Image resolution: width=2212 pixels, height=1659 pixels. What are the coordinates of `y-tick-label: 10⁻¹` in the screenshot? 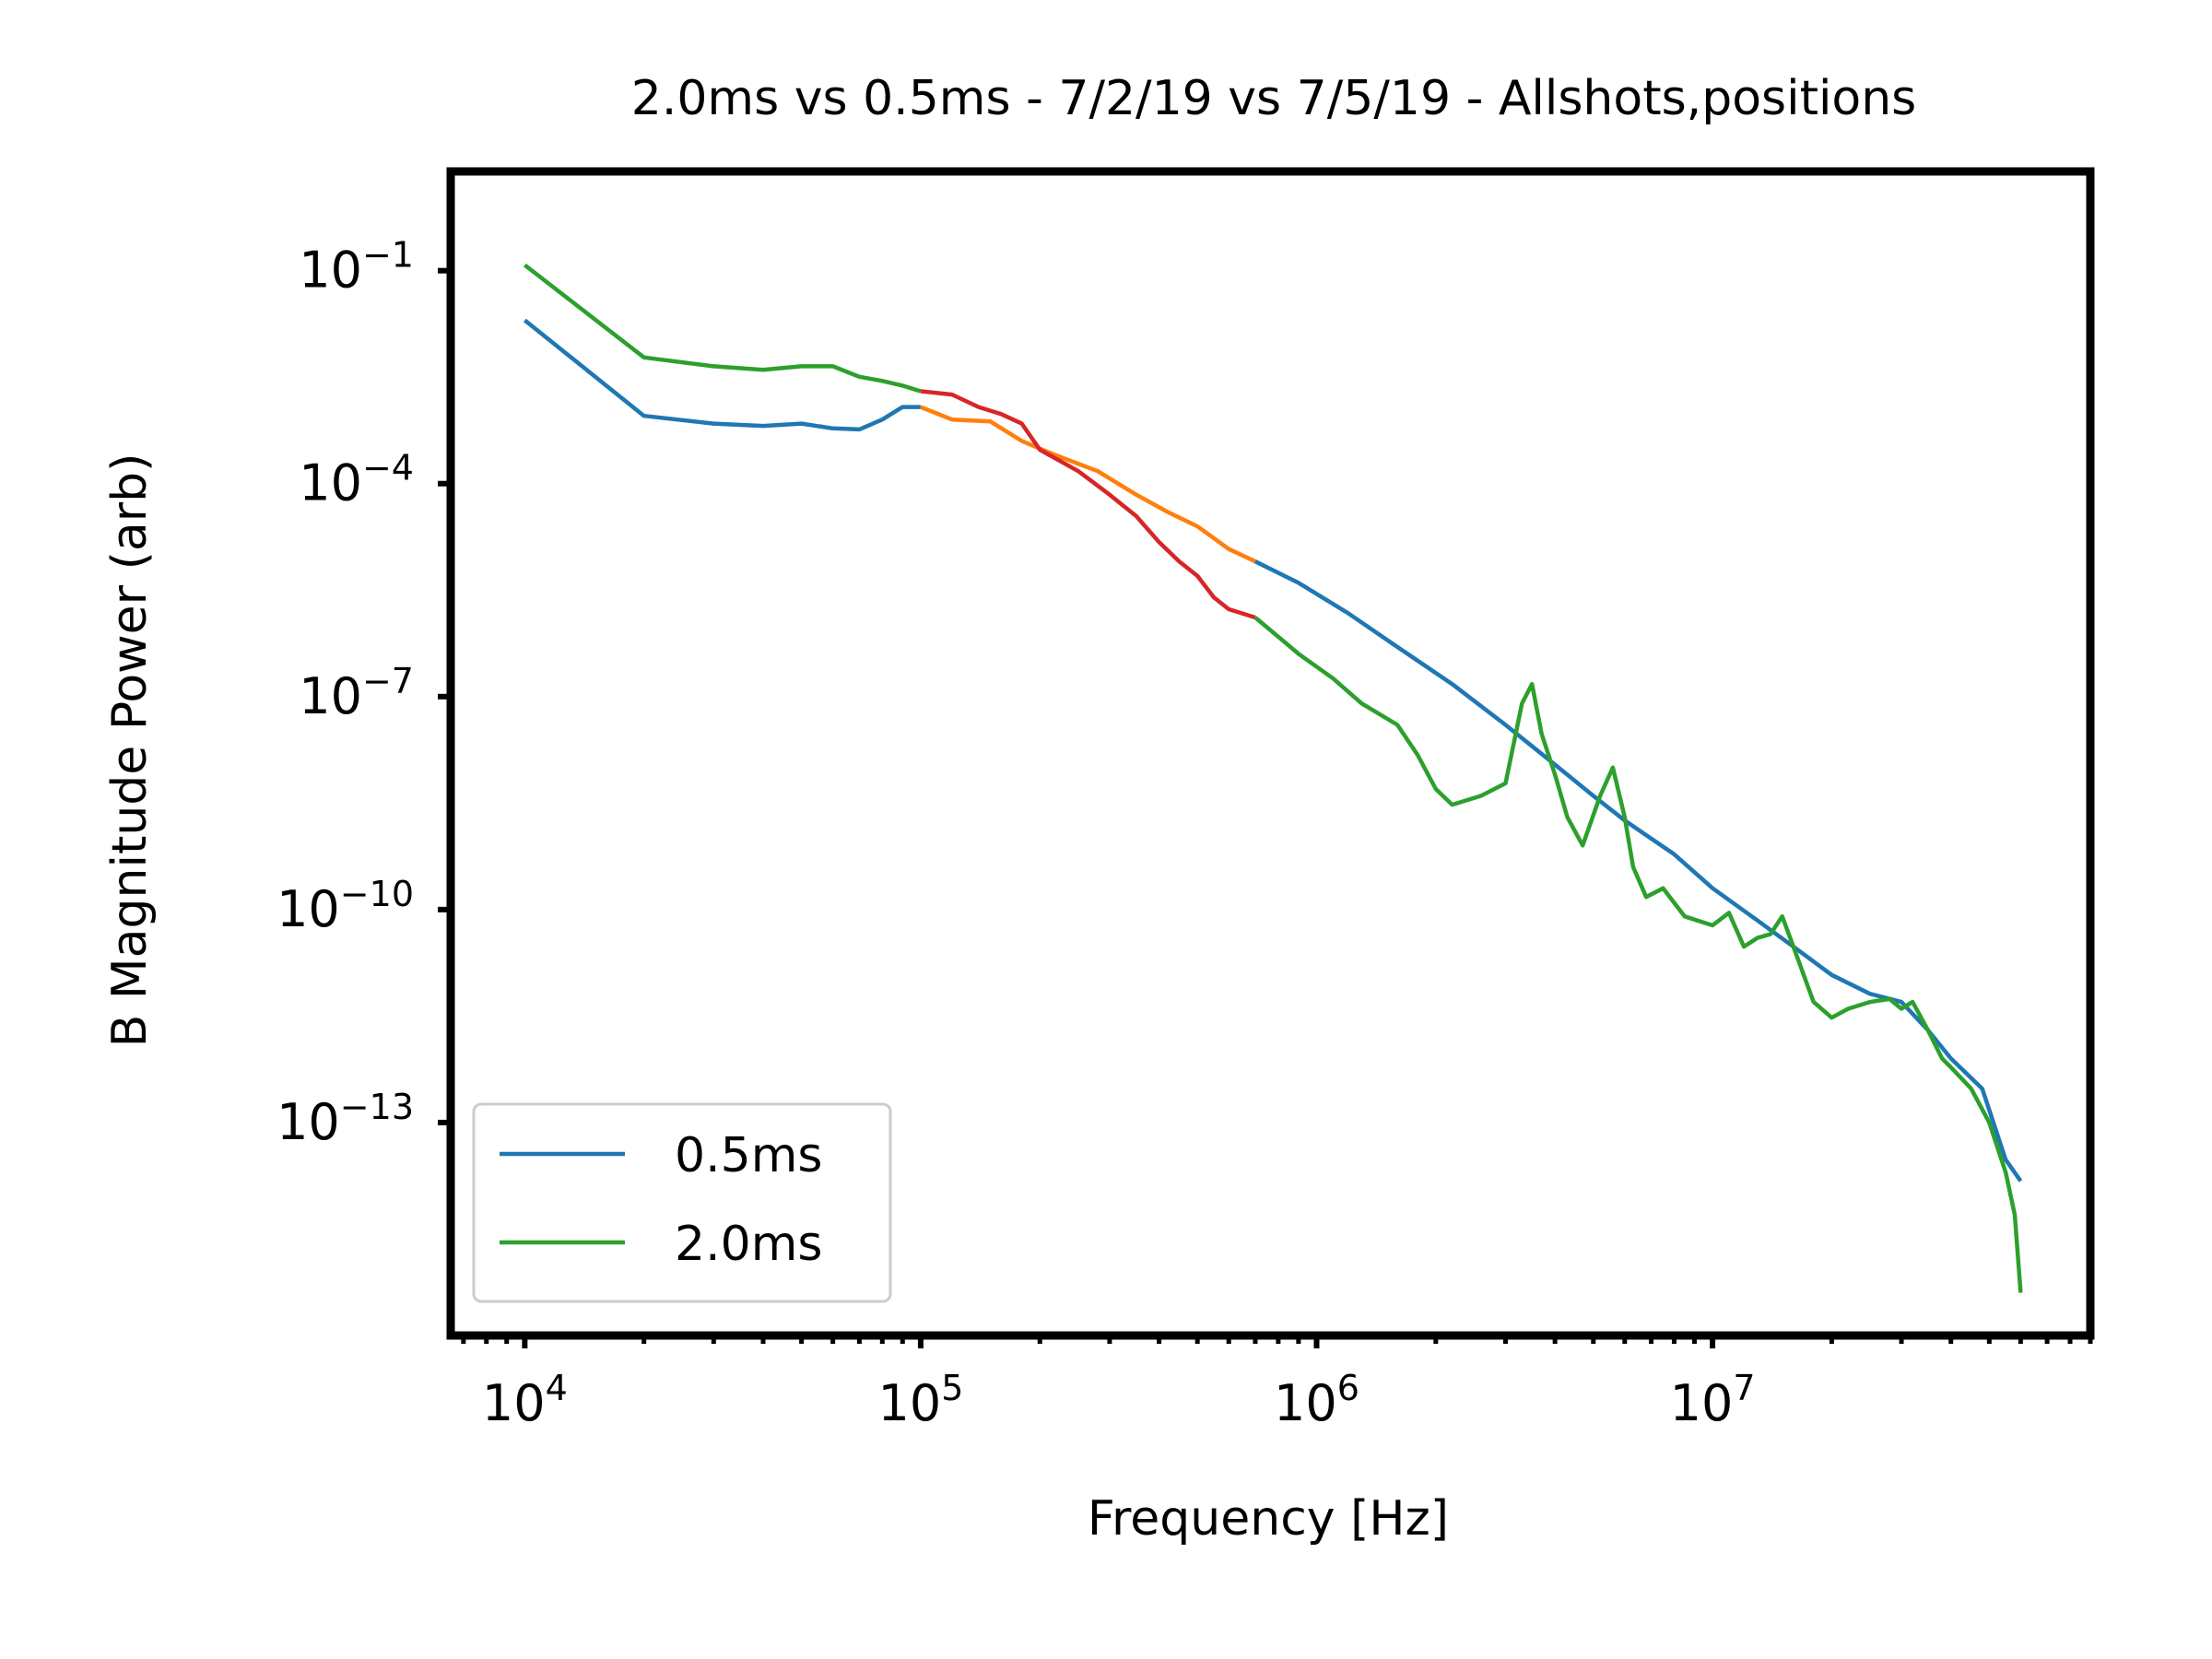 It's located at (356, 267).